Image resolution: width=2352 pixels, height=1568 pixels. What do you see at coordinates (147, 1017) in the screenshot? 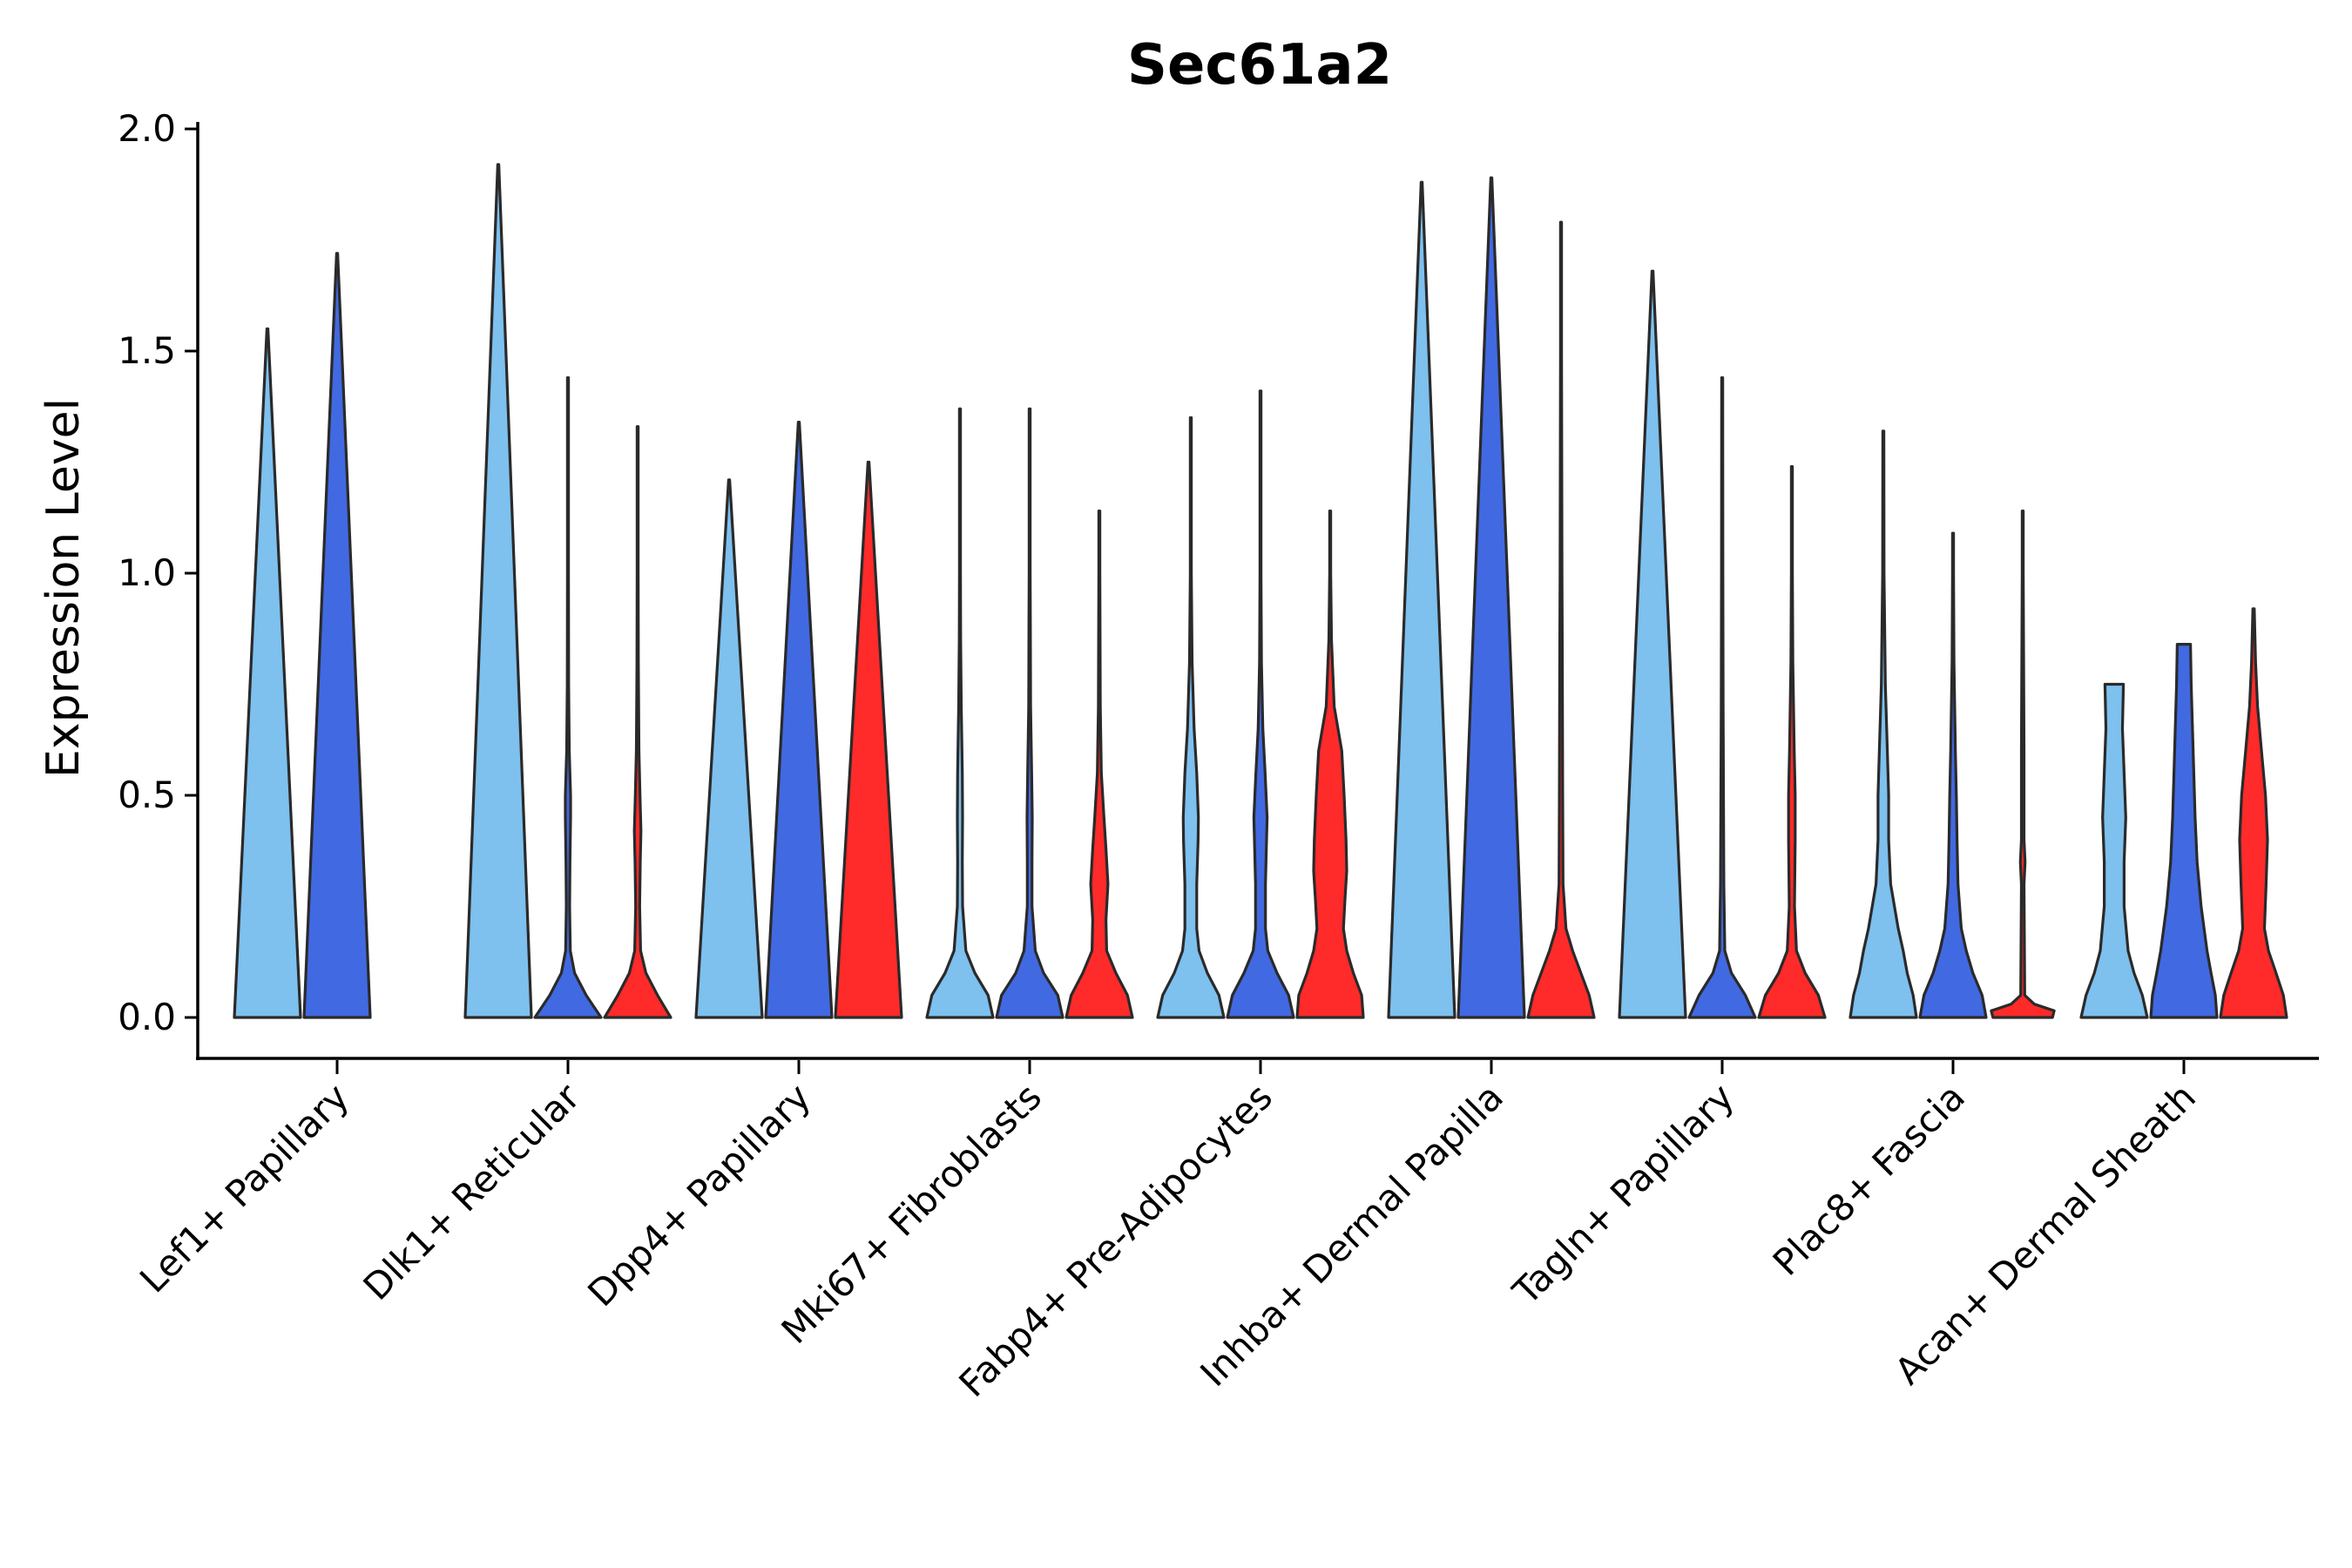
I see `y-tick-label-0: 0.0` at bounding box center [147, 1017].